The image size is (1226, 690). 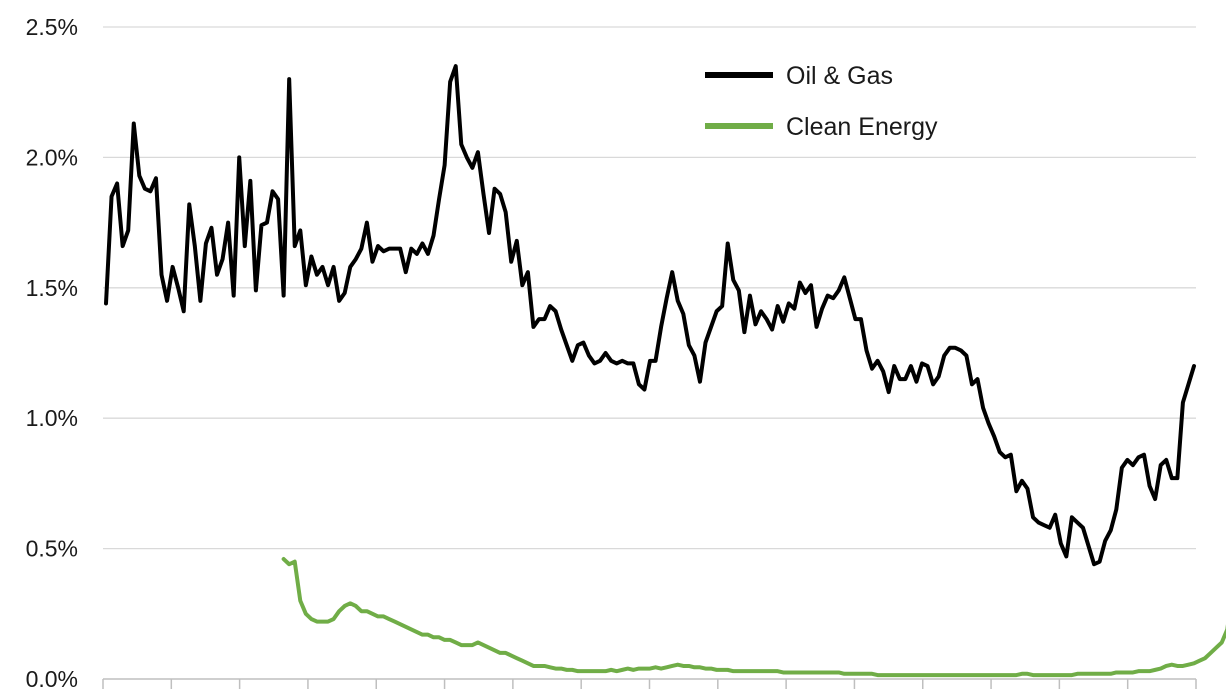 What do you see at coordinates (52, 27) in the screenshot?
I see `y-tick-label: 2.5%` at bounding box center [52, 27].